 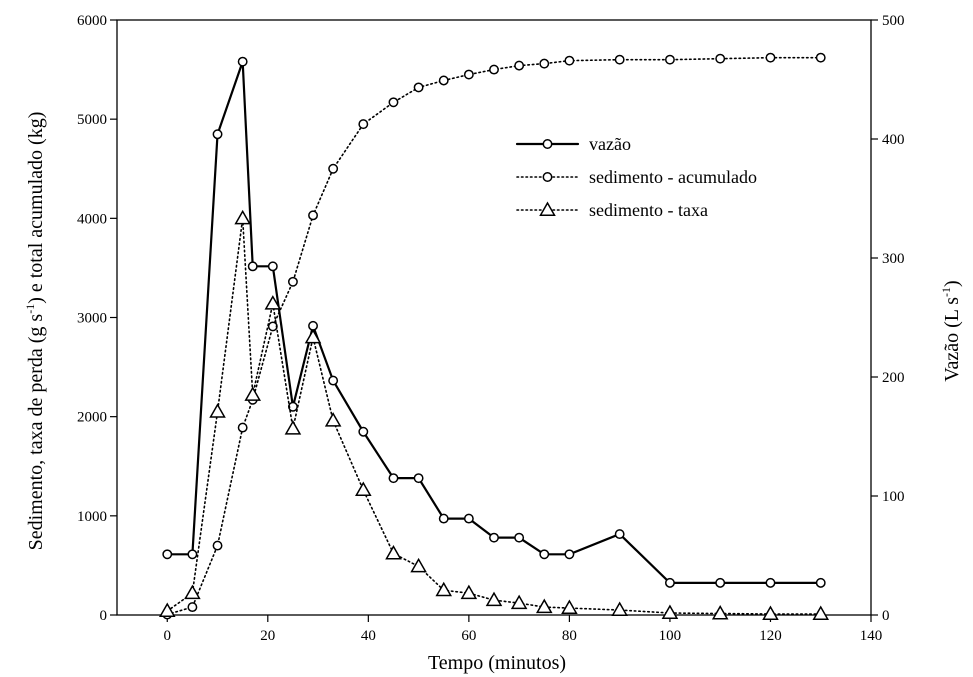 What do you see at coordinates (92, 219) in the screenshot?
I see `y-left-tick-label: 4000` at bounding box center [92, 219].